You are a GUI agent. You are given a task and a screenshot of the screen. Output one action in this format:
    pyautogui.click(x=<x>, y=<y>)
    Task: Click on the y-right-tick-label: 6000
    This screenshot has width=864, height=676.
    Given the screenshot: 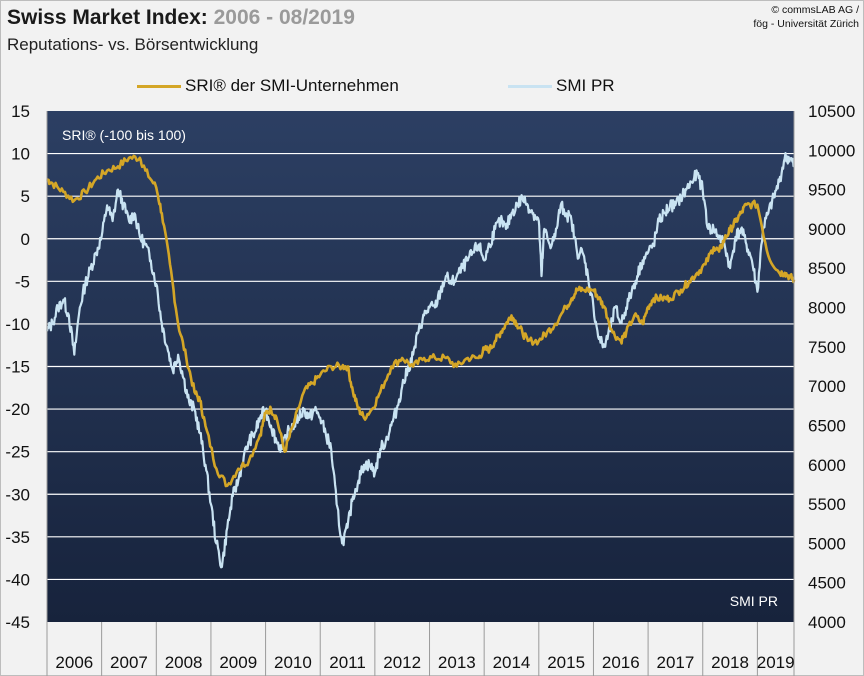 What is the action you would take?
    pyautogui.click(x=827, y=465)
    